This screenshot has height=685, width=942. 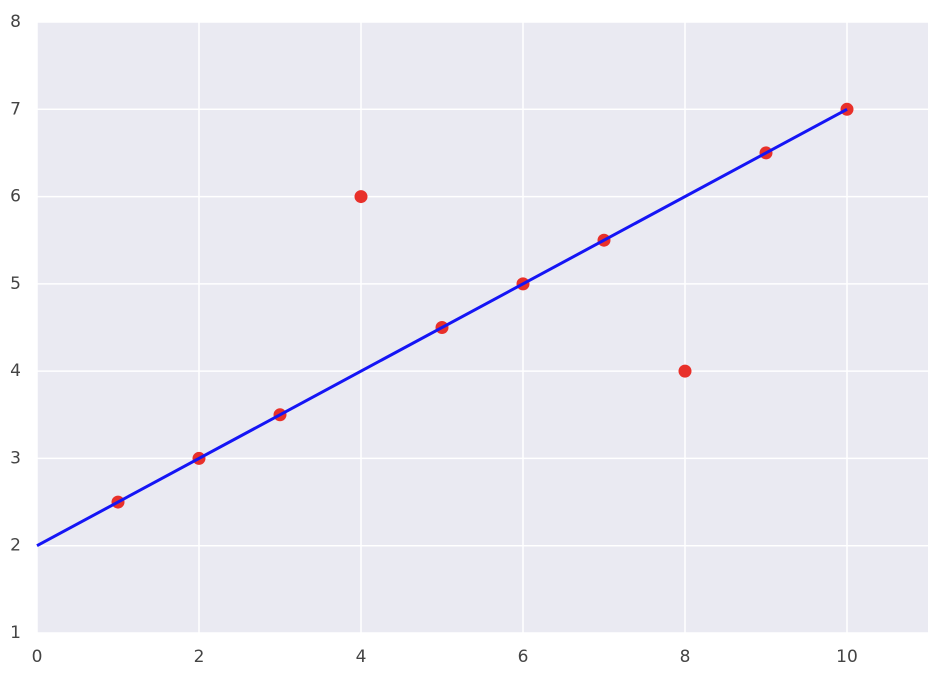 What do you see at coordinates (15, 546) in the screenshot?
I see `y-tick-label: 2` at bounding box center [15, 546].